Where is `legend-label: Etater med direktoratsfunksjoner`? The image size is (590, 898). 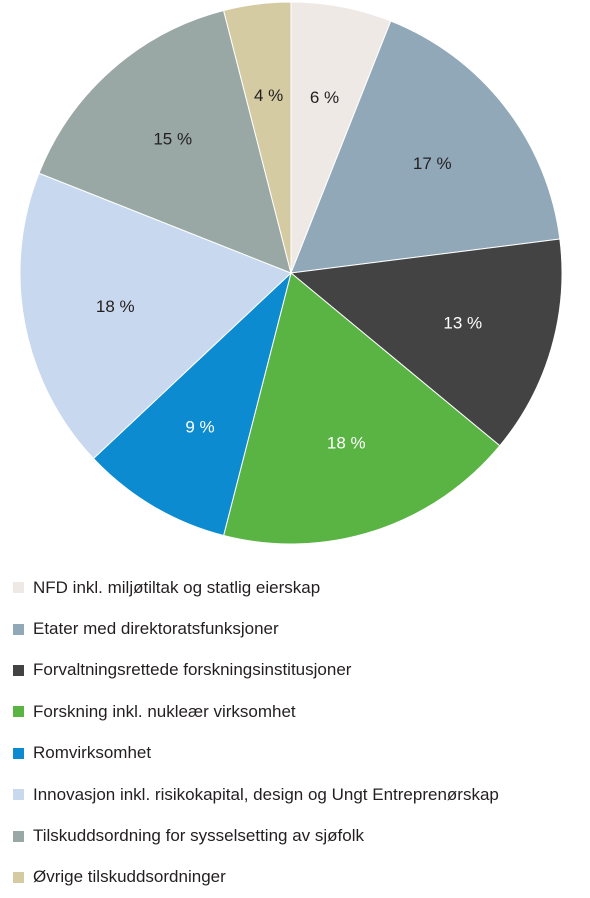 legend-label: Etater med direktoratsfunksjoner is located at coordinates (156, 629).